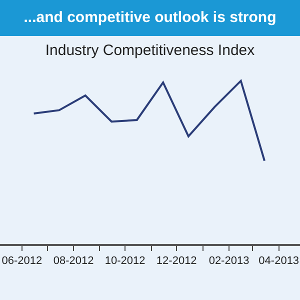  I want to click on x-tick-label: 06-2012, so click(22, 261).